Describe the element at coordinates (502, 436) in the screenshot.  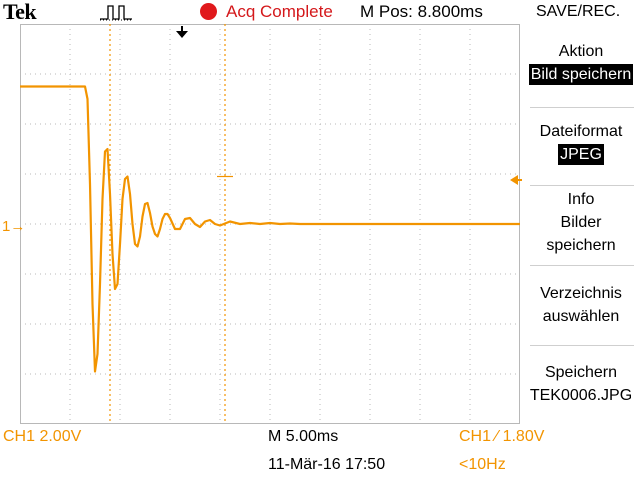
I see `trigger-readout: CH1 ∕ 1.80V` at that location.